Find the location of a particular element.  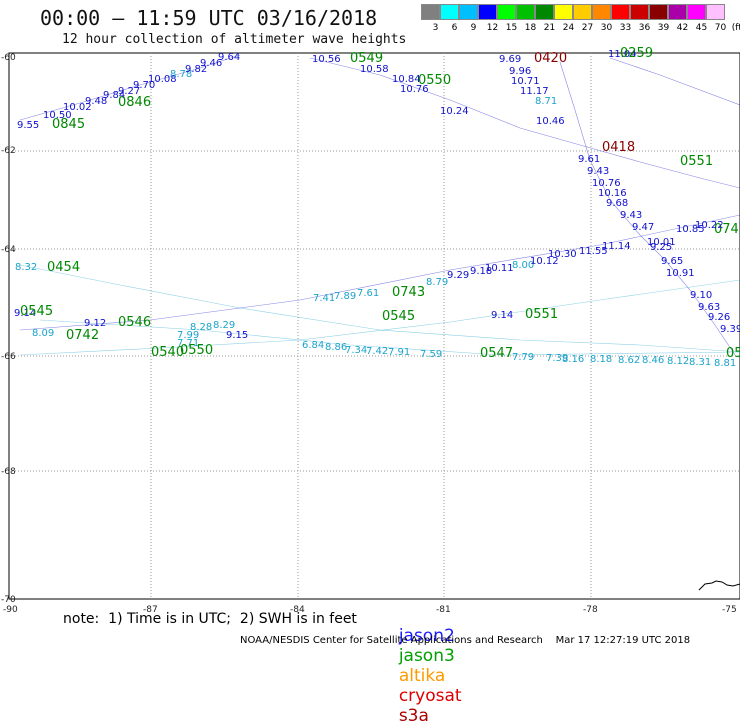

wave-height-label: 9.14 is located at coordinates (502, 315).